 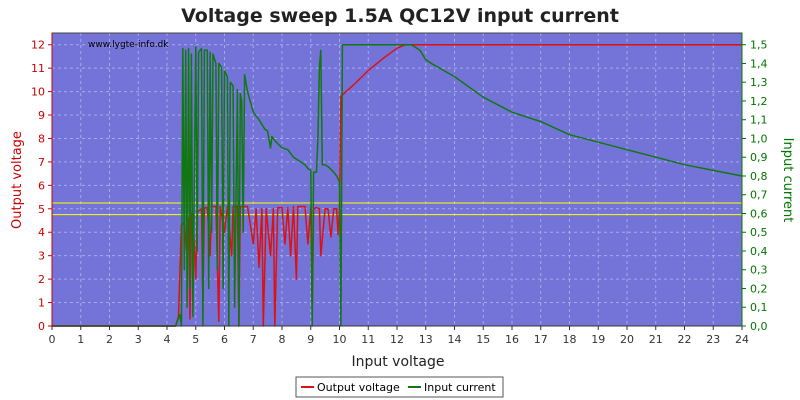 I want to click on y-right-tick-label: 0,8, so click(x=759, y=176).